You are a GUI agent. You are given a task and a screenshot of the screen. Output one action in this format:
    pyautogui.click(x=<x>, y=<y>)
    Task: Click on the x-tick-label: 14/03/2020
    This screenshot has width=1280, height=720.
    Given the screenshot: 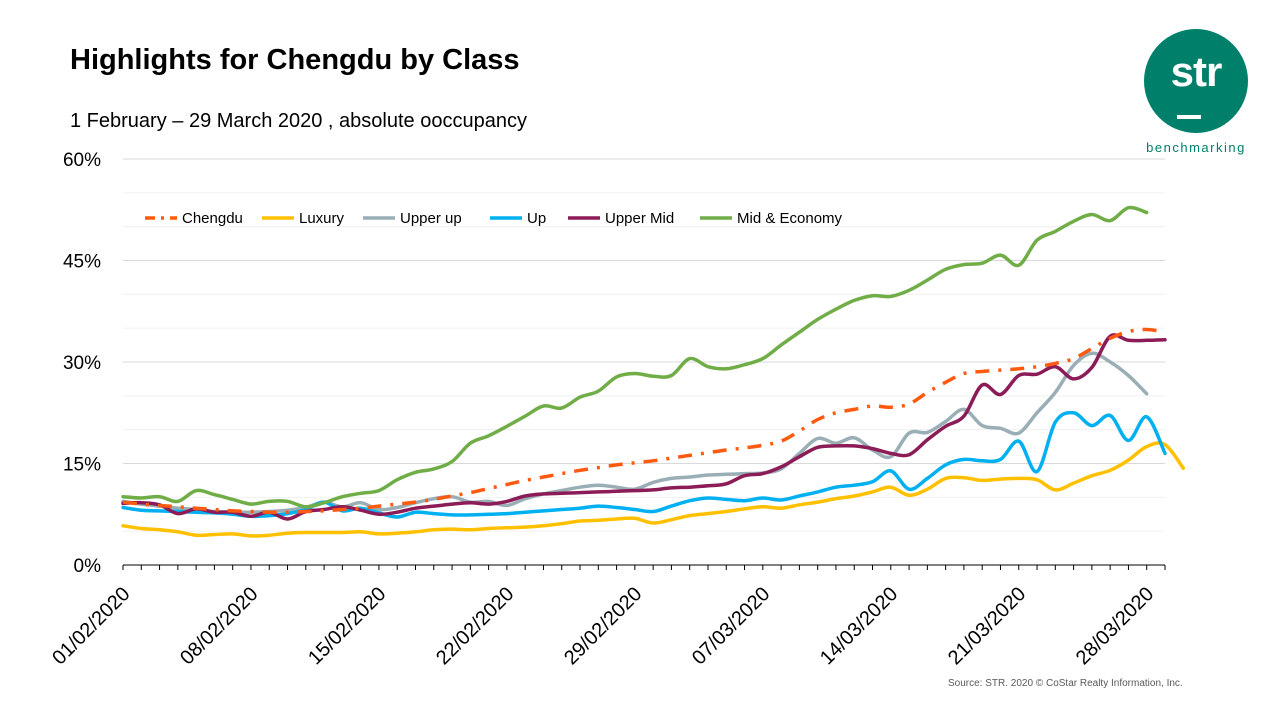 What is the action you would take?
    pyautogui.click(x=859, y=626)
    